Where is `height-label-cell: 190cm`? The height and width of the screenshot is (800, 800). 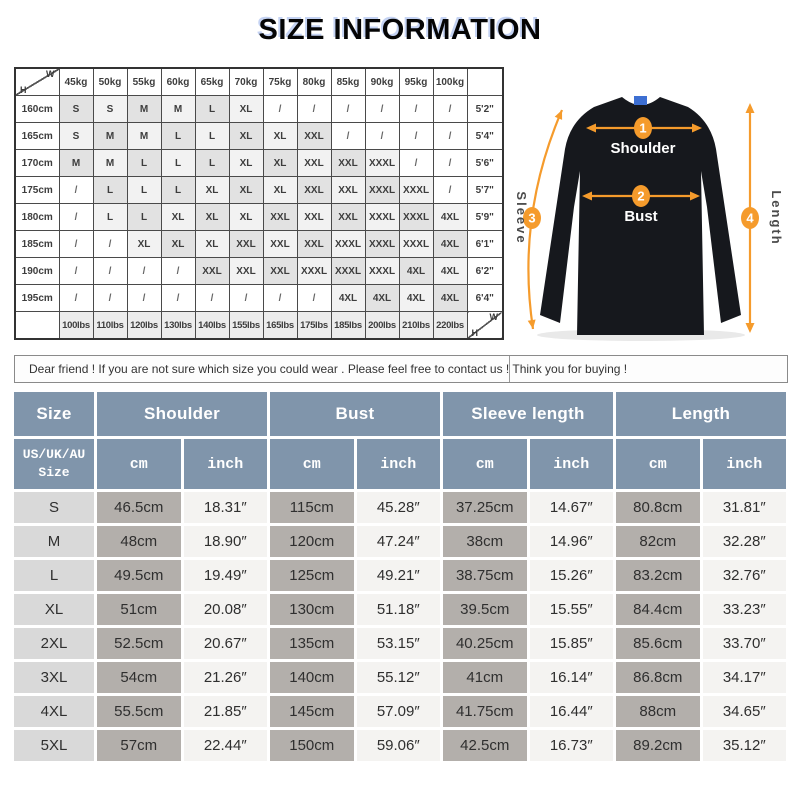
height-label-cell: 190cm is located at coordinates (37, 271).